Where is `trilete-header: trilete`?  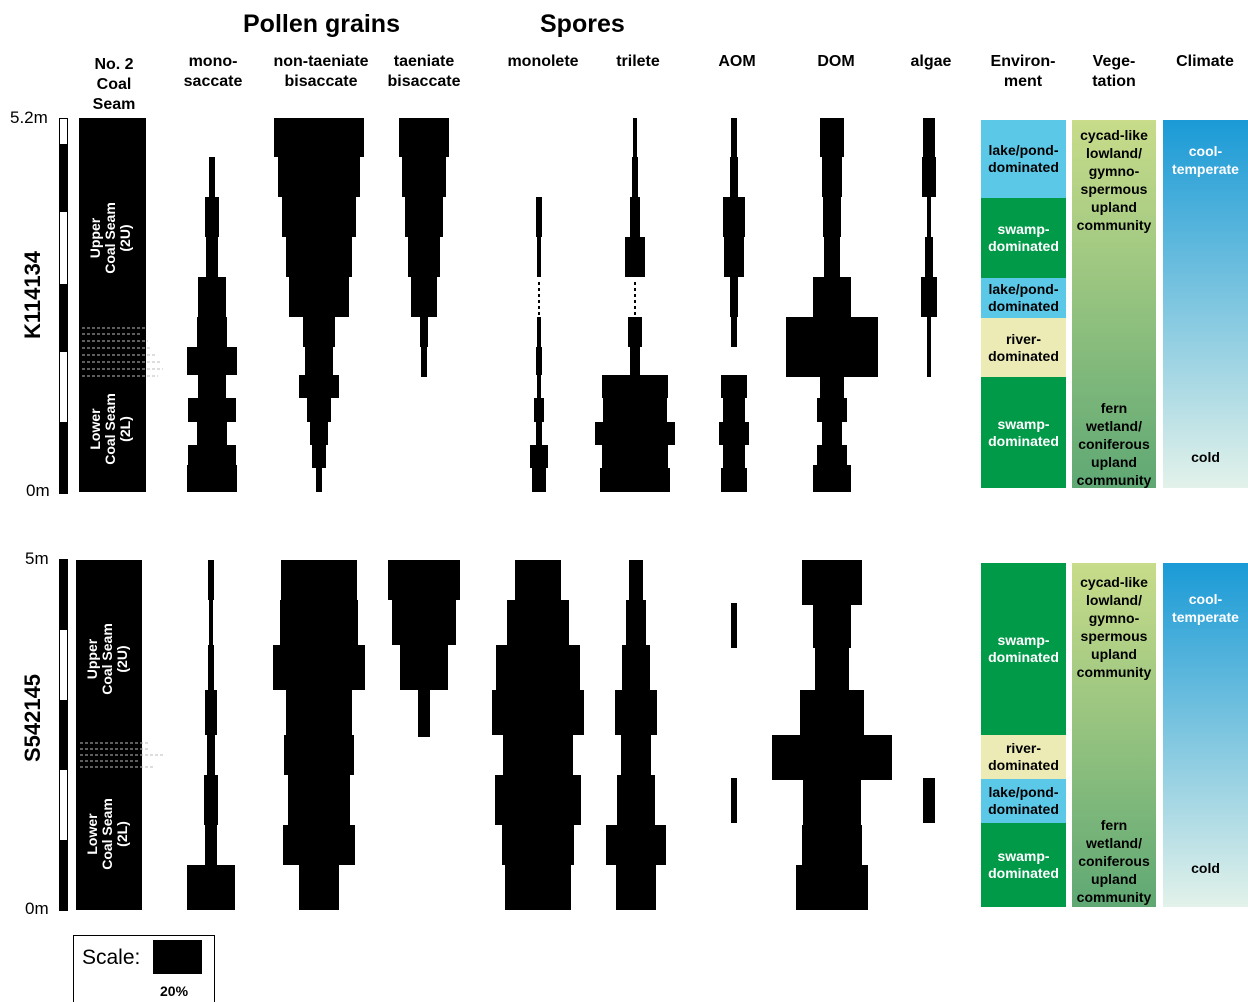
trilete-header: trilete is located at coordinates (638, 61).